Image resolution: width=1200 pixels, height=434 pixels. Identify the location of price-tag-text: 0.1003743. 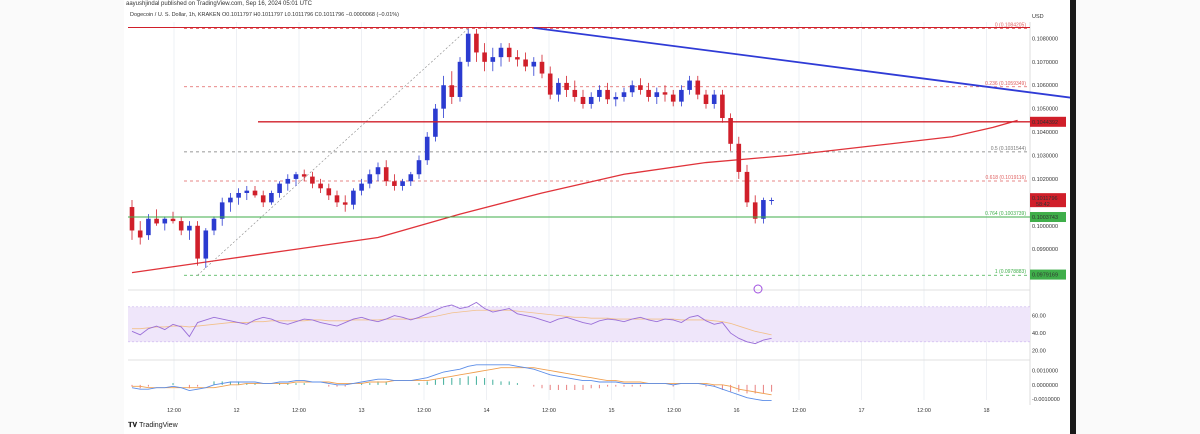
(1045, 218).